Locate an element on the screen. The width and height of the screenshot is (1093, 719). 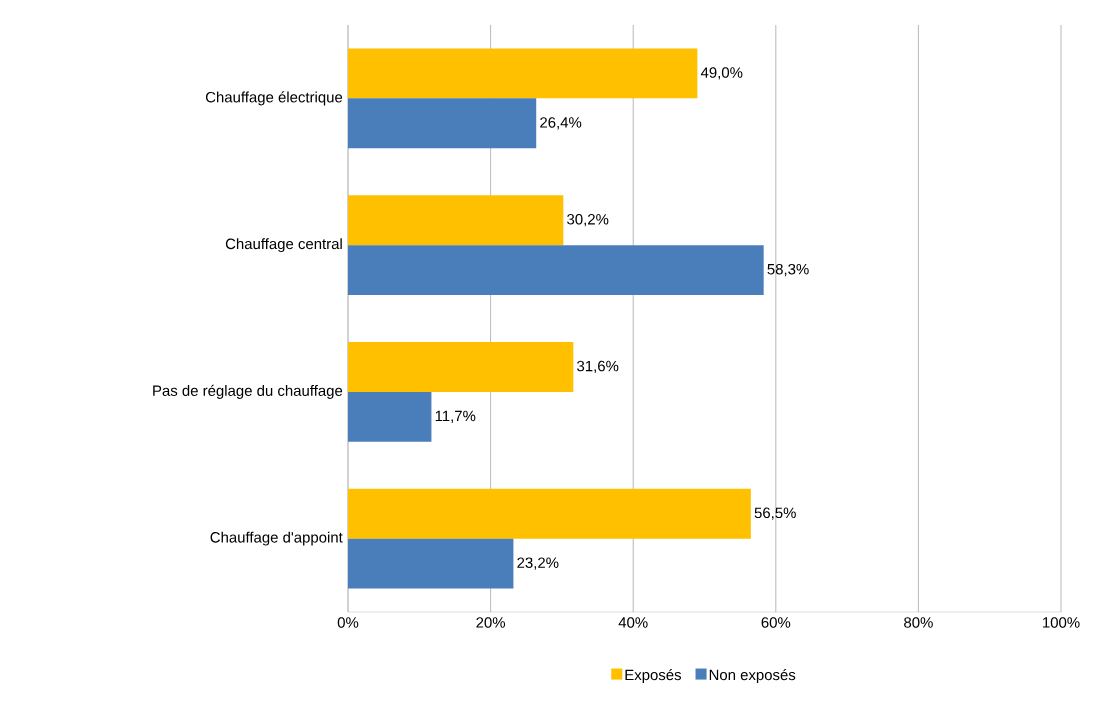
y-tick-label: Chauffage central is located at coordinates (283, 245).